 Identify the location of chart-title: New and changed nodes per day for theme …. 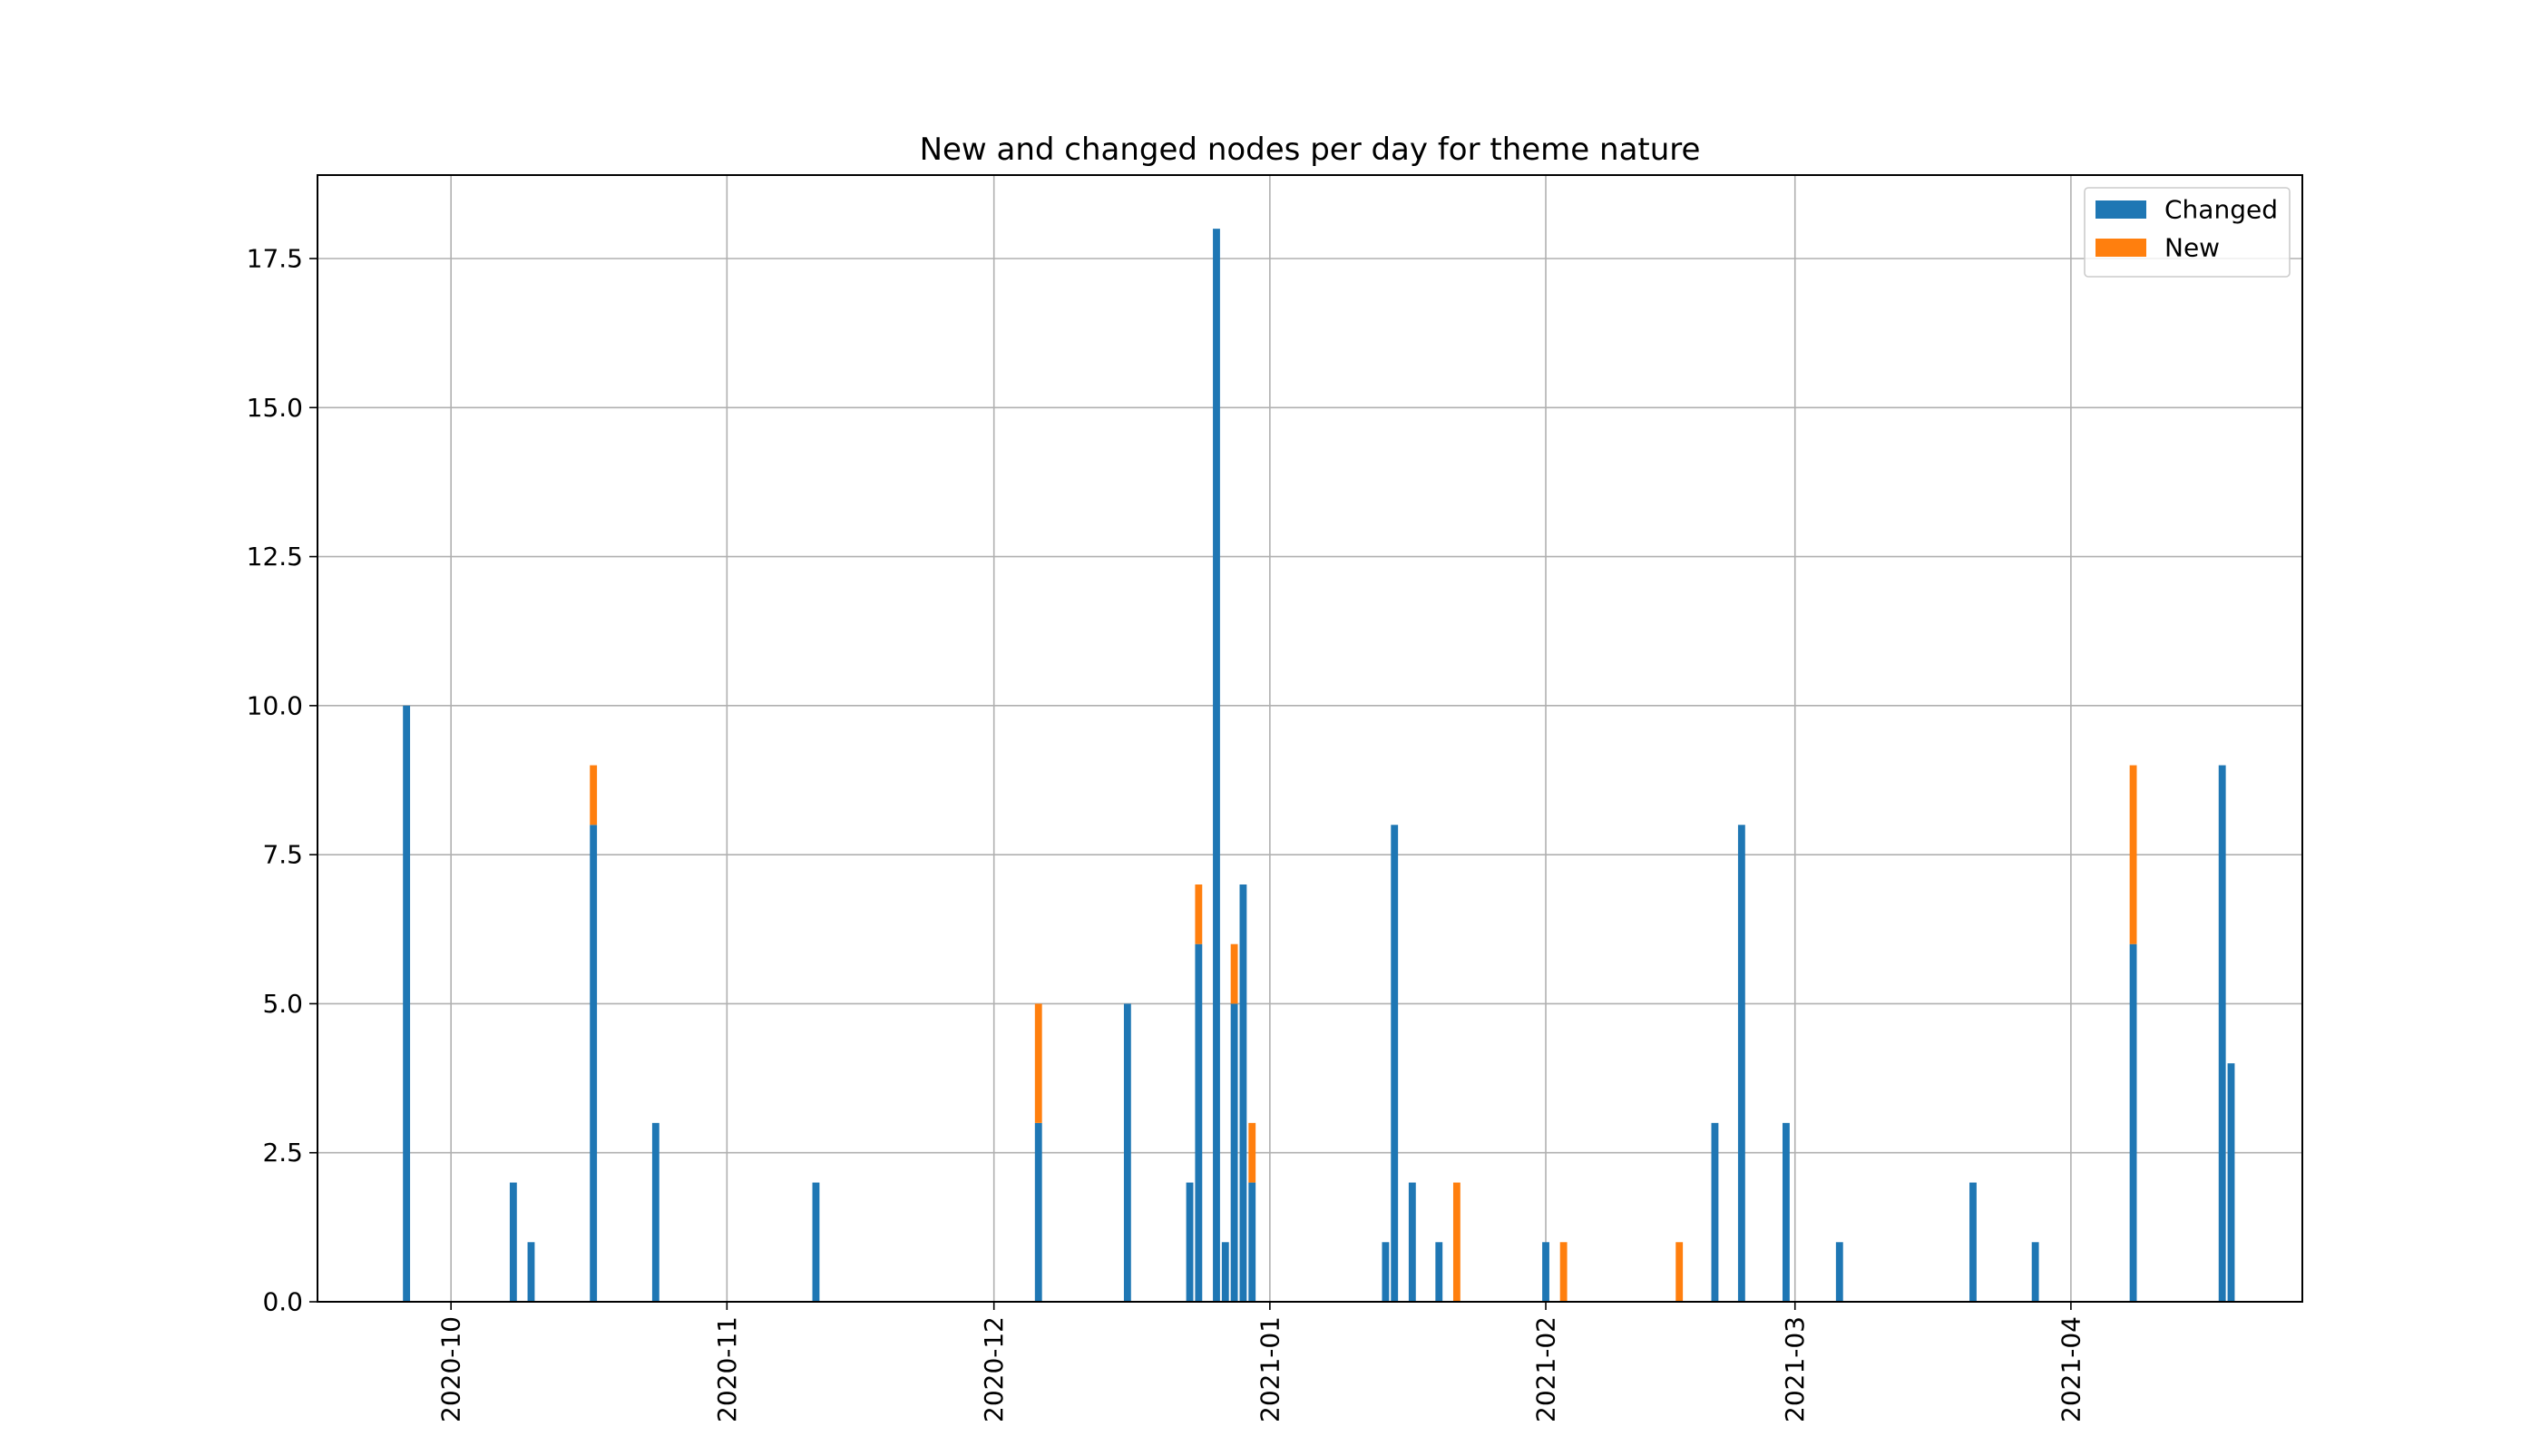
(1310, 150).